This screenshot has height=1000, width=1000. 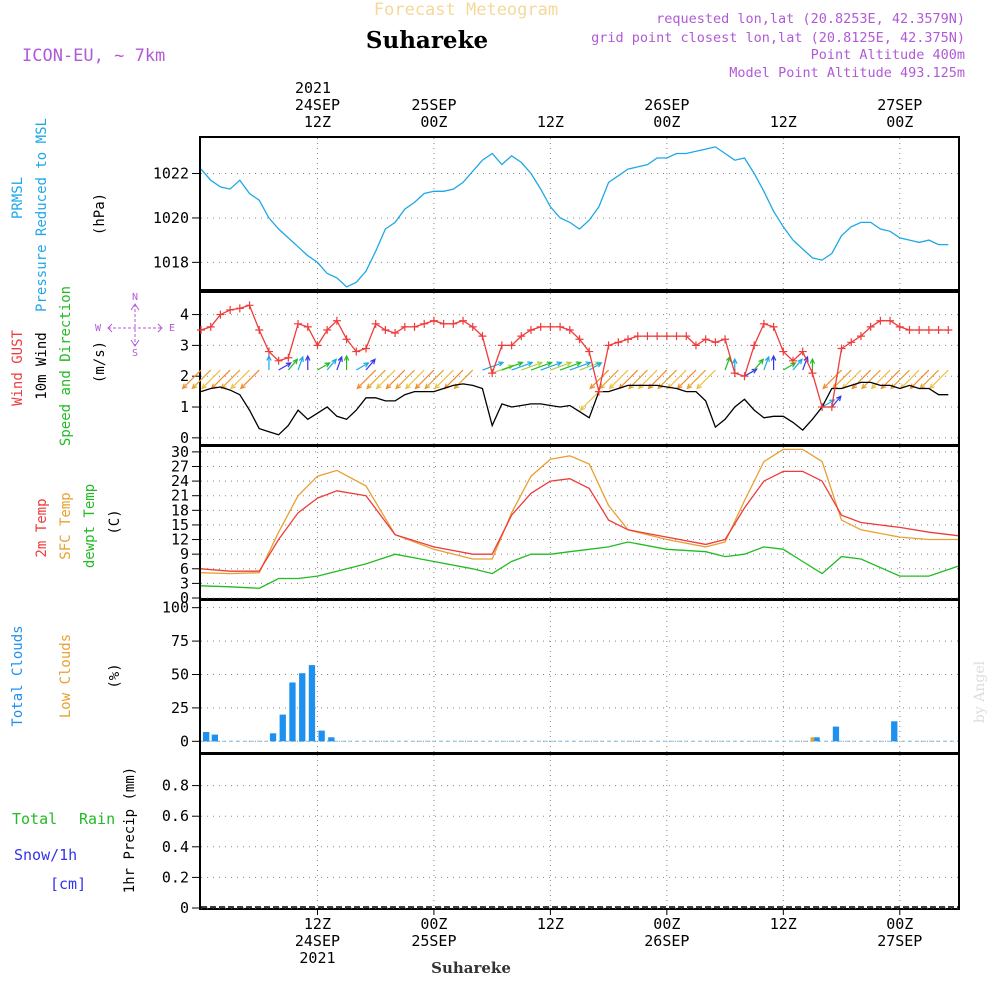 What do you see at coordinates (180, 481) in the screenshot?
I see `y-tick-label: 24` at bounding box center [180, 481].